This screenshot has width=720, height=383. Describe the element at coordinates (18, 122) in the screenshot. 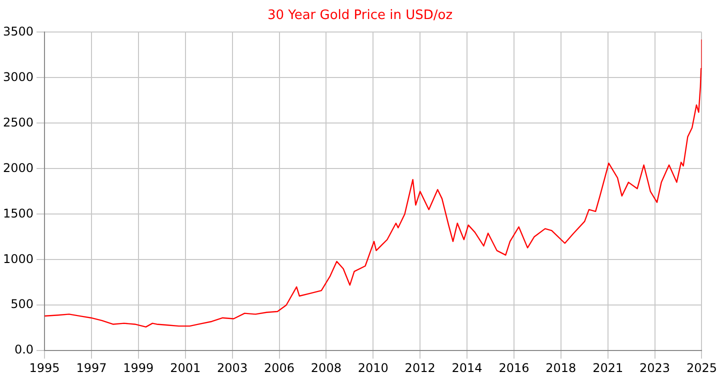

I see `y-tick-label: 2500` at that location.